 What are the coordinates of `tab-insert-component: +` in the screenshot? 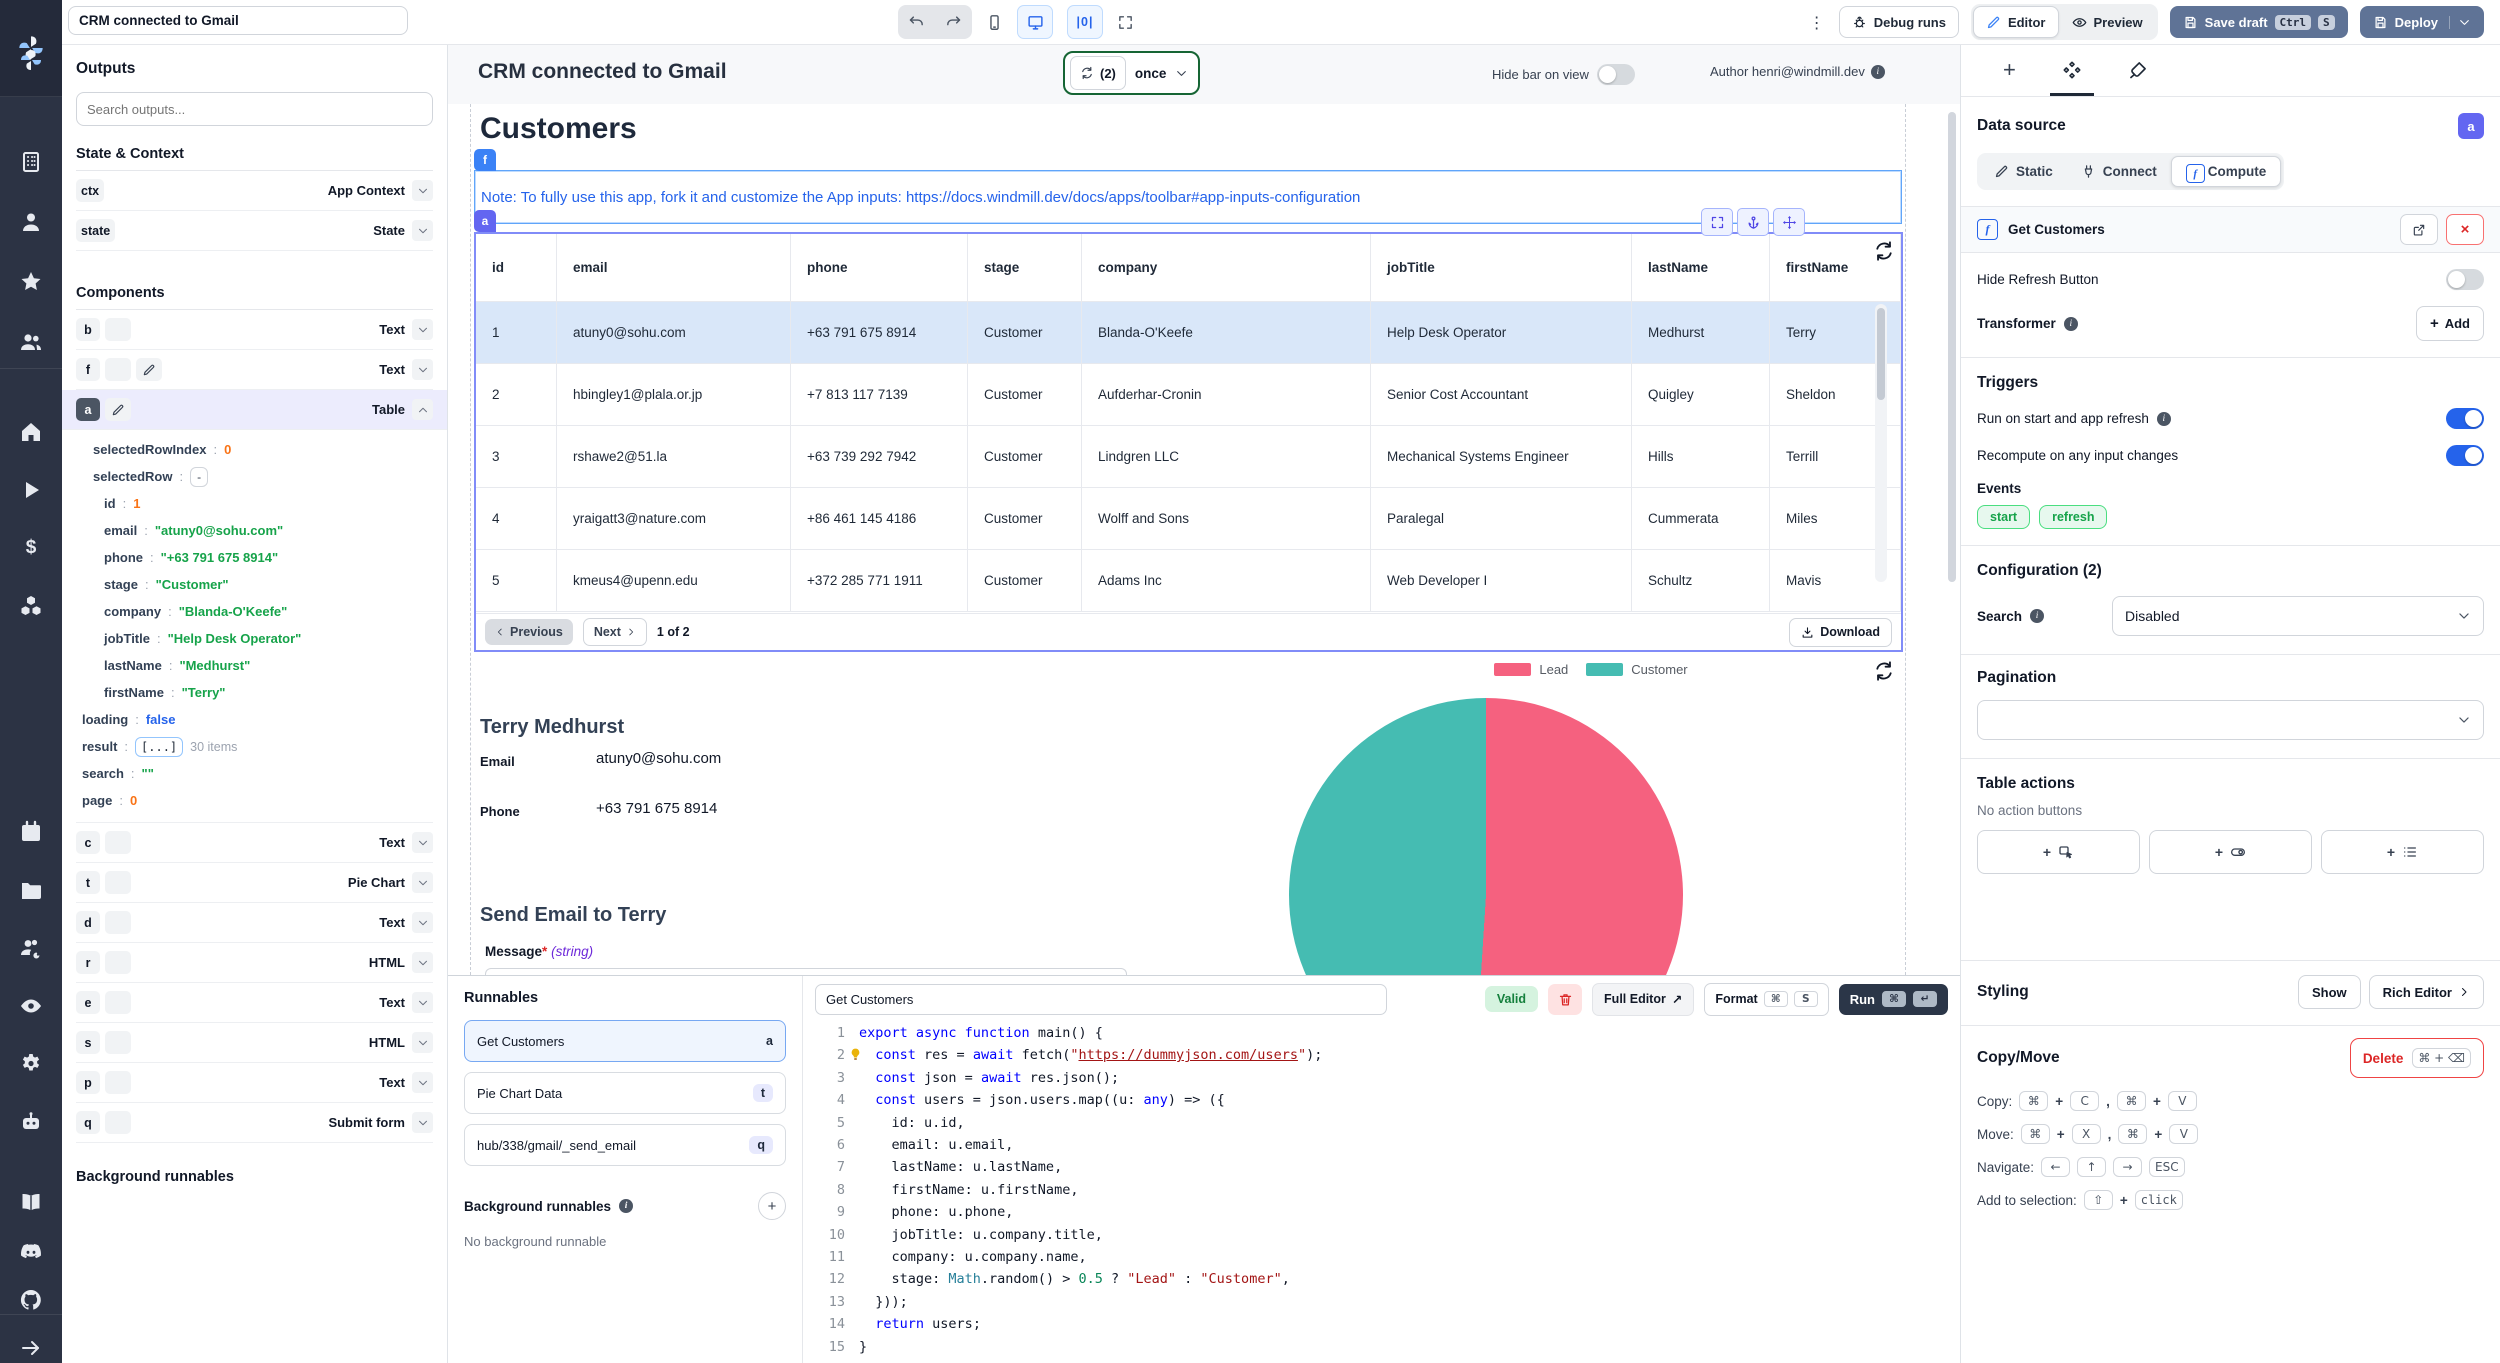 It's located at (2009, 70).